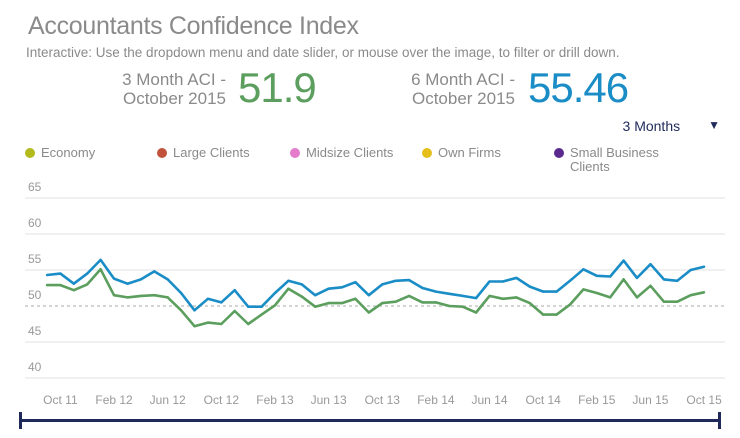 This screenshot has height=438, width=740. Describe the element at coordinates (383, 400) in the screenshot. I see `x-tick-label: Oct 13` at that location.